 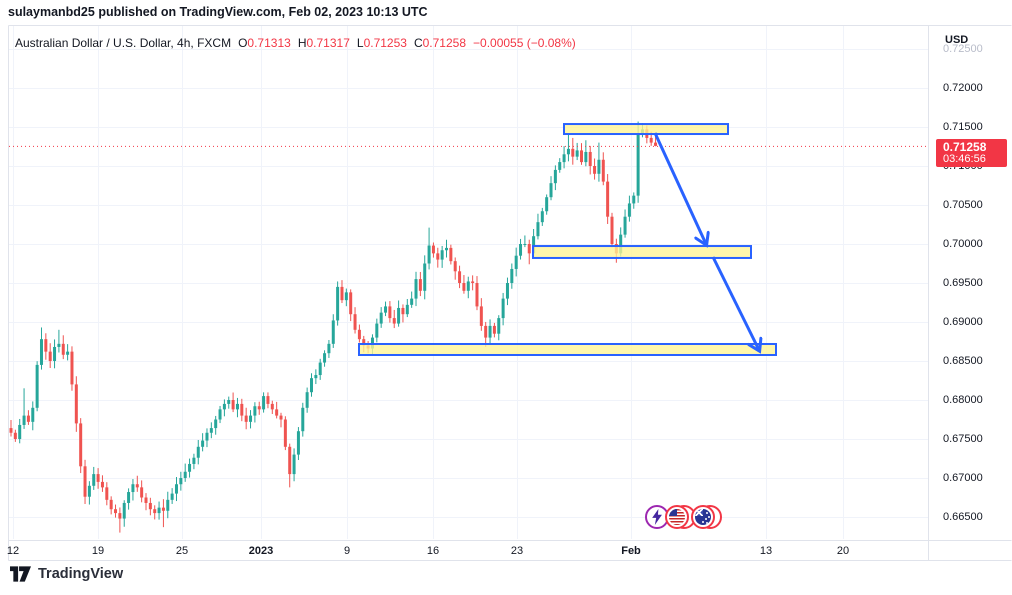 I want to click on close-value: 0.71258, so click(x=444, y=43).